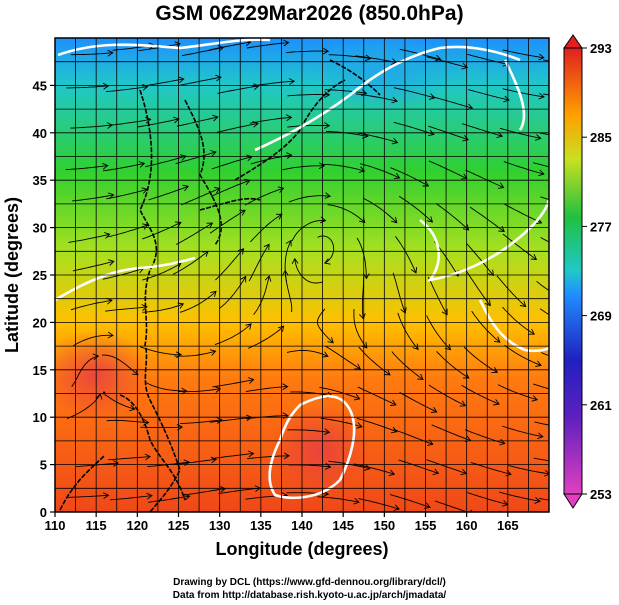 The width and height of the screenshot is (619, 605). I want to click on x-tick-label: 165, so click(508, 525).